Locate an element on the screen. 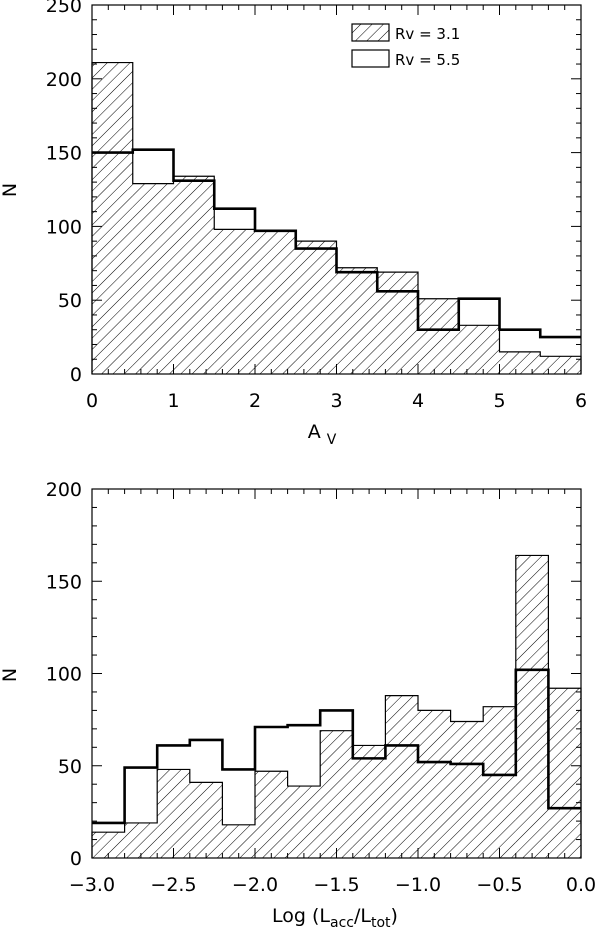 Image resolution: width=600 pixels, height=933 pixels. x-tick-labels: −3.0 −2.5 −2.0 −1.5 −1.0 −0.5 0.0 is located at coordinates (332, 885).